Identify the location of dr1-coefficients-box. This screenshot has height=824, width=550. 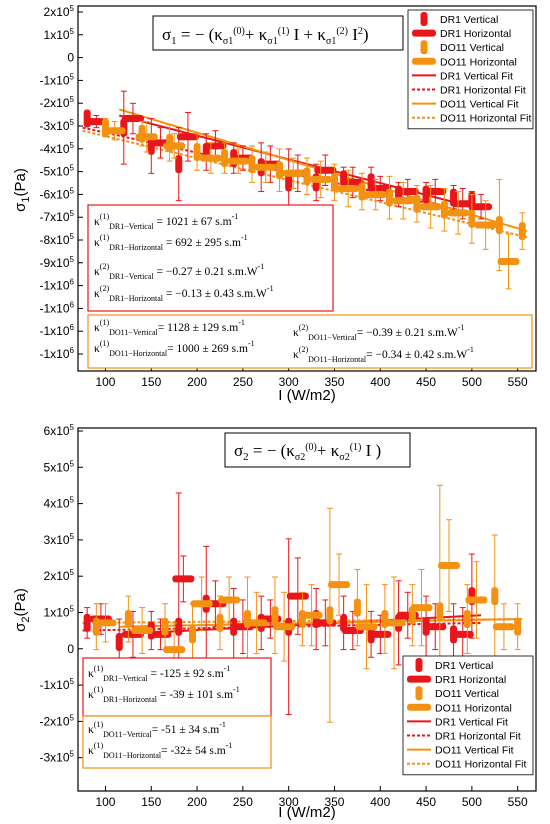
(210, 258).